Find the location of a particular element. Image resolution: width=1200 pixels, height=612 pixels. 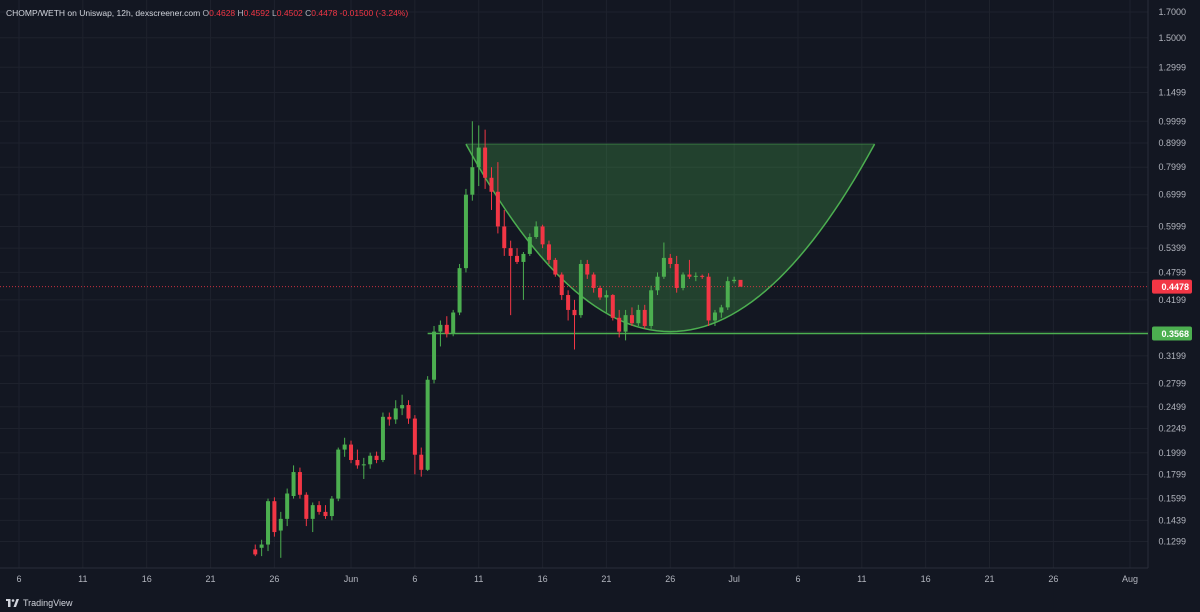

time-tick-label: 26 is located at coordinates (274, 579).